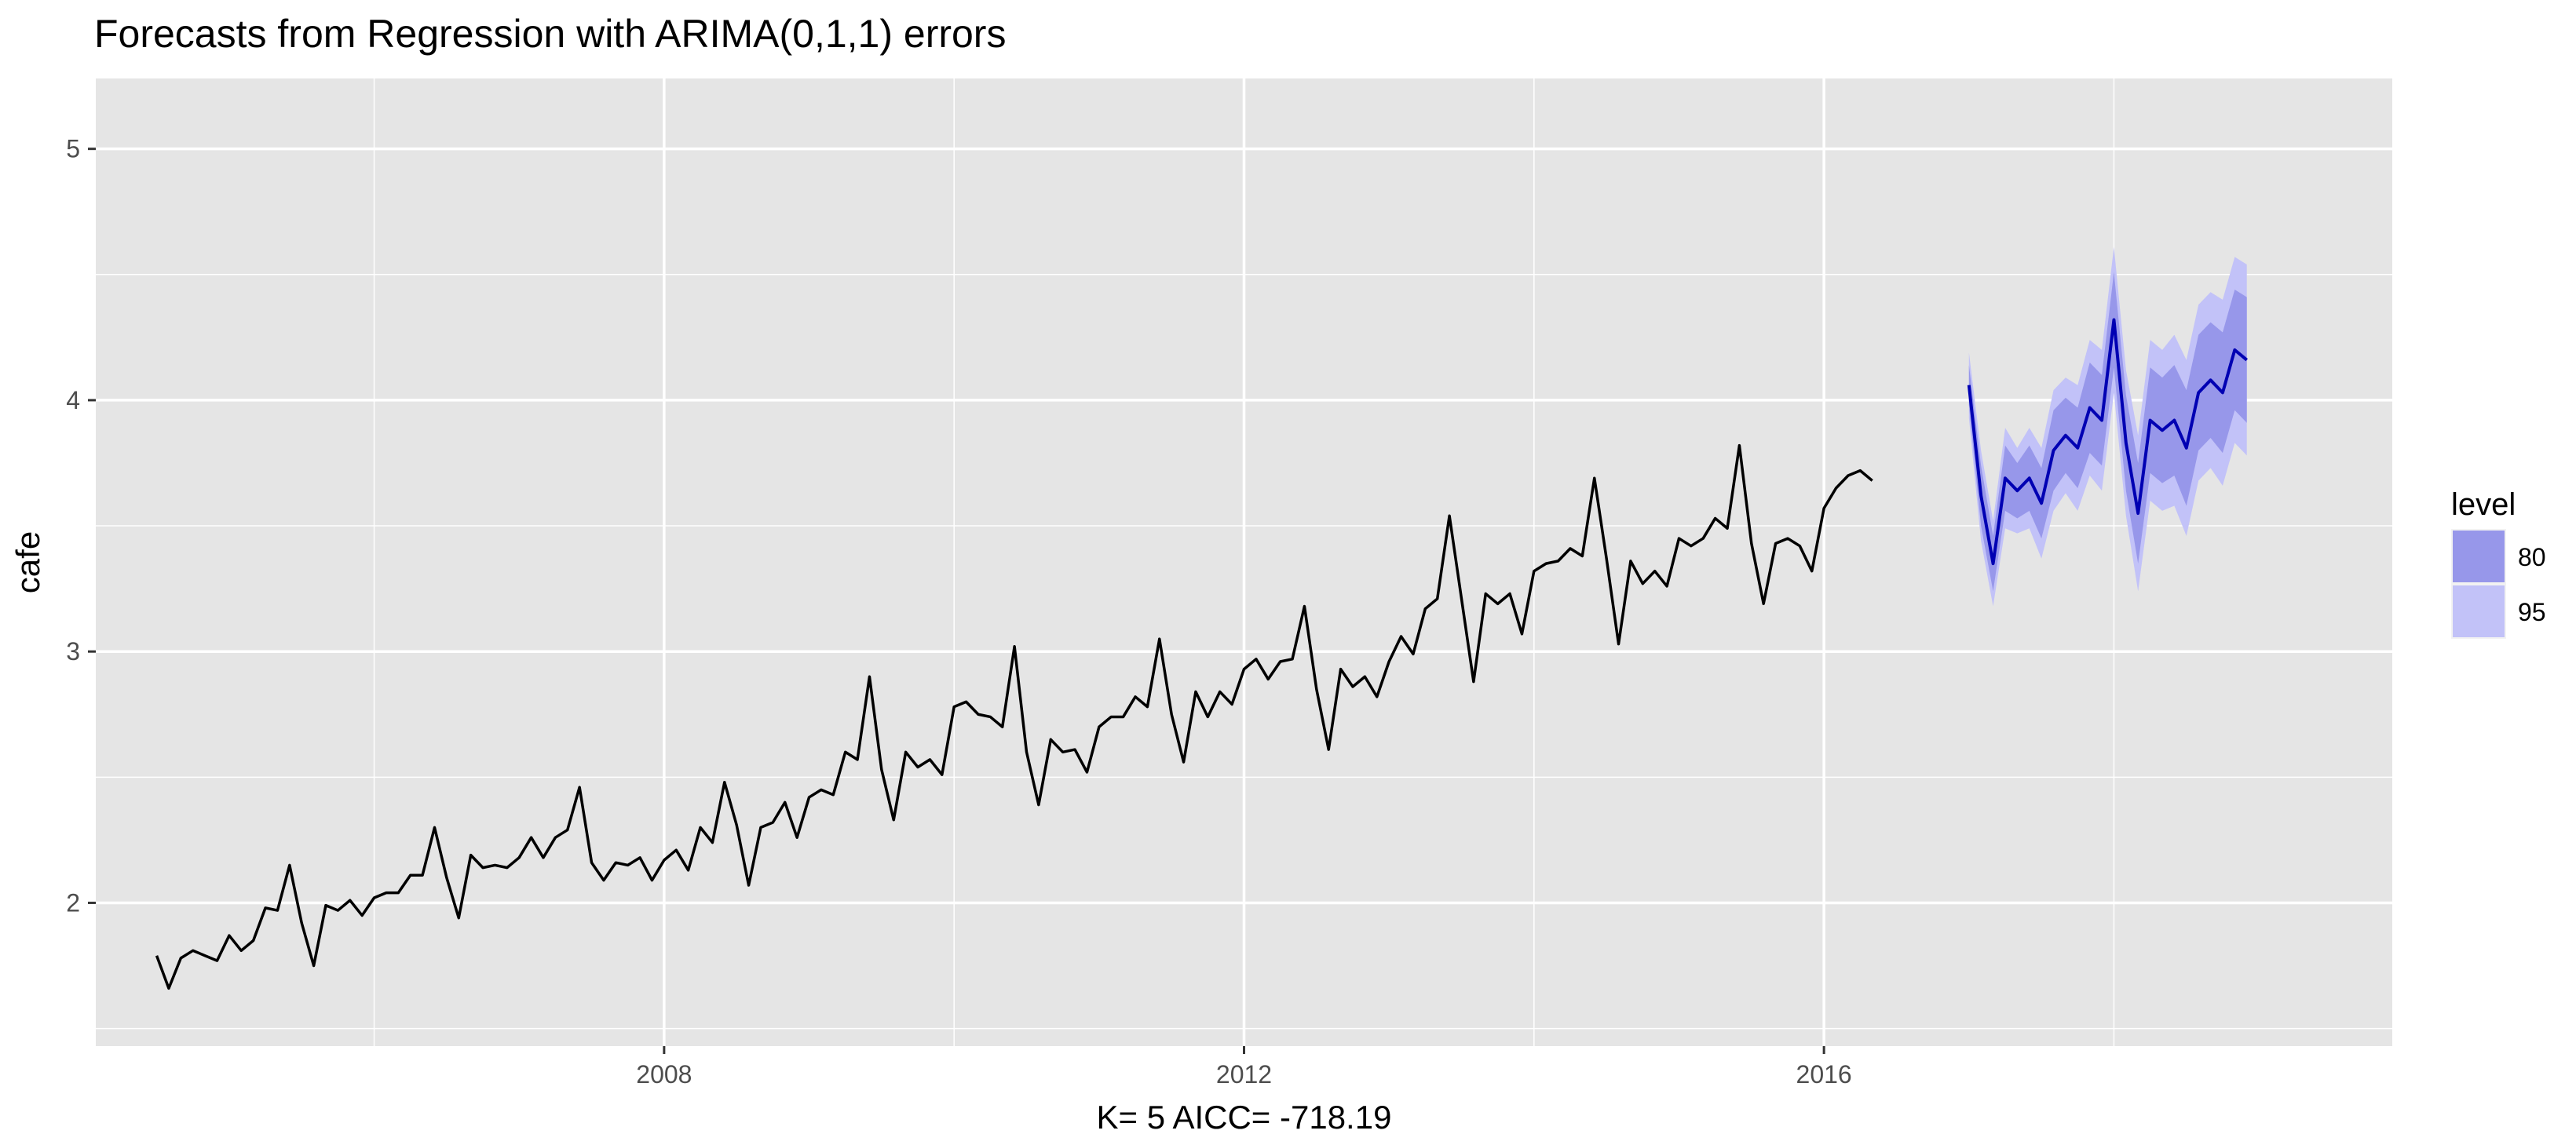 This screenshot has height=1145, width=2576. Describe the element at coordinates (2483, 504) in the screenshot. I see `legend-title: level` at that location.